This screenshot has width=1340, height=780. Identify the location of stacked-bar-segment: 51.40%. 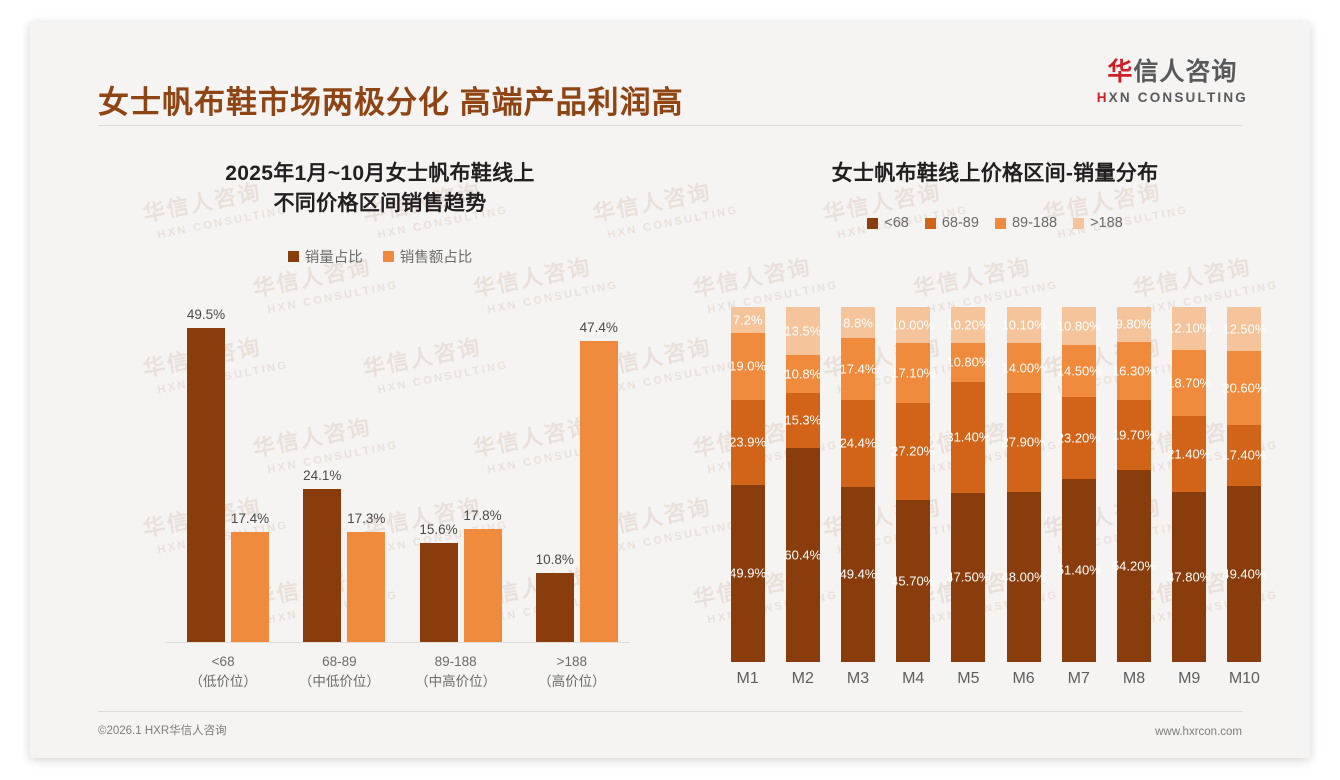
(1079, 570).